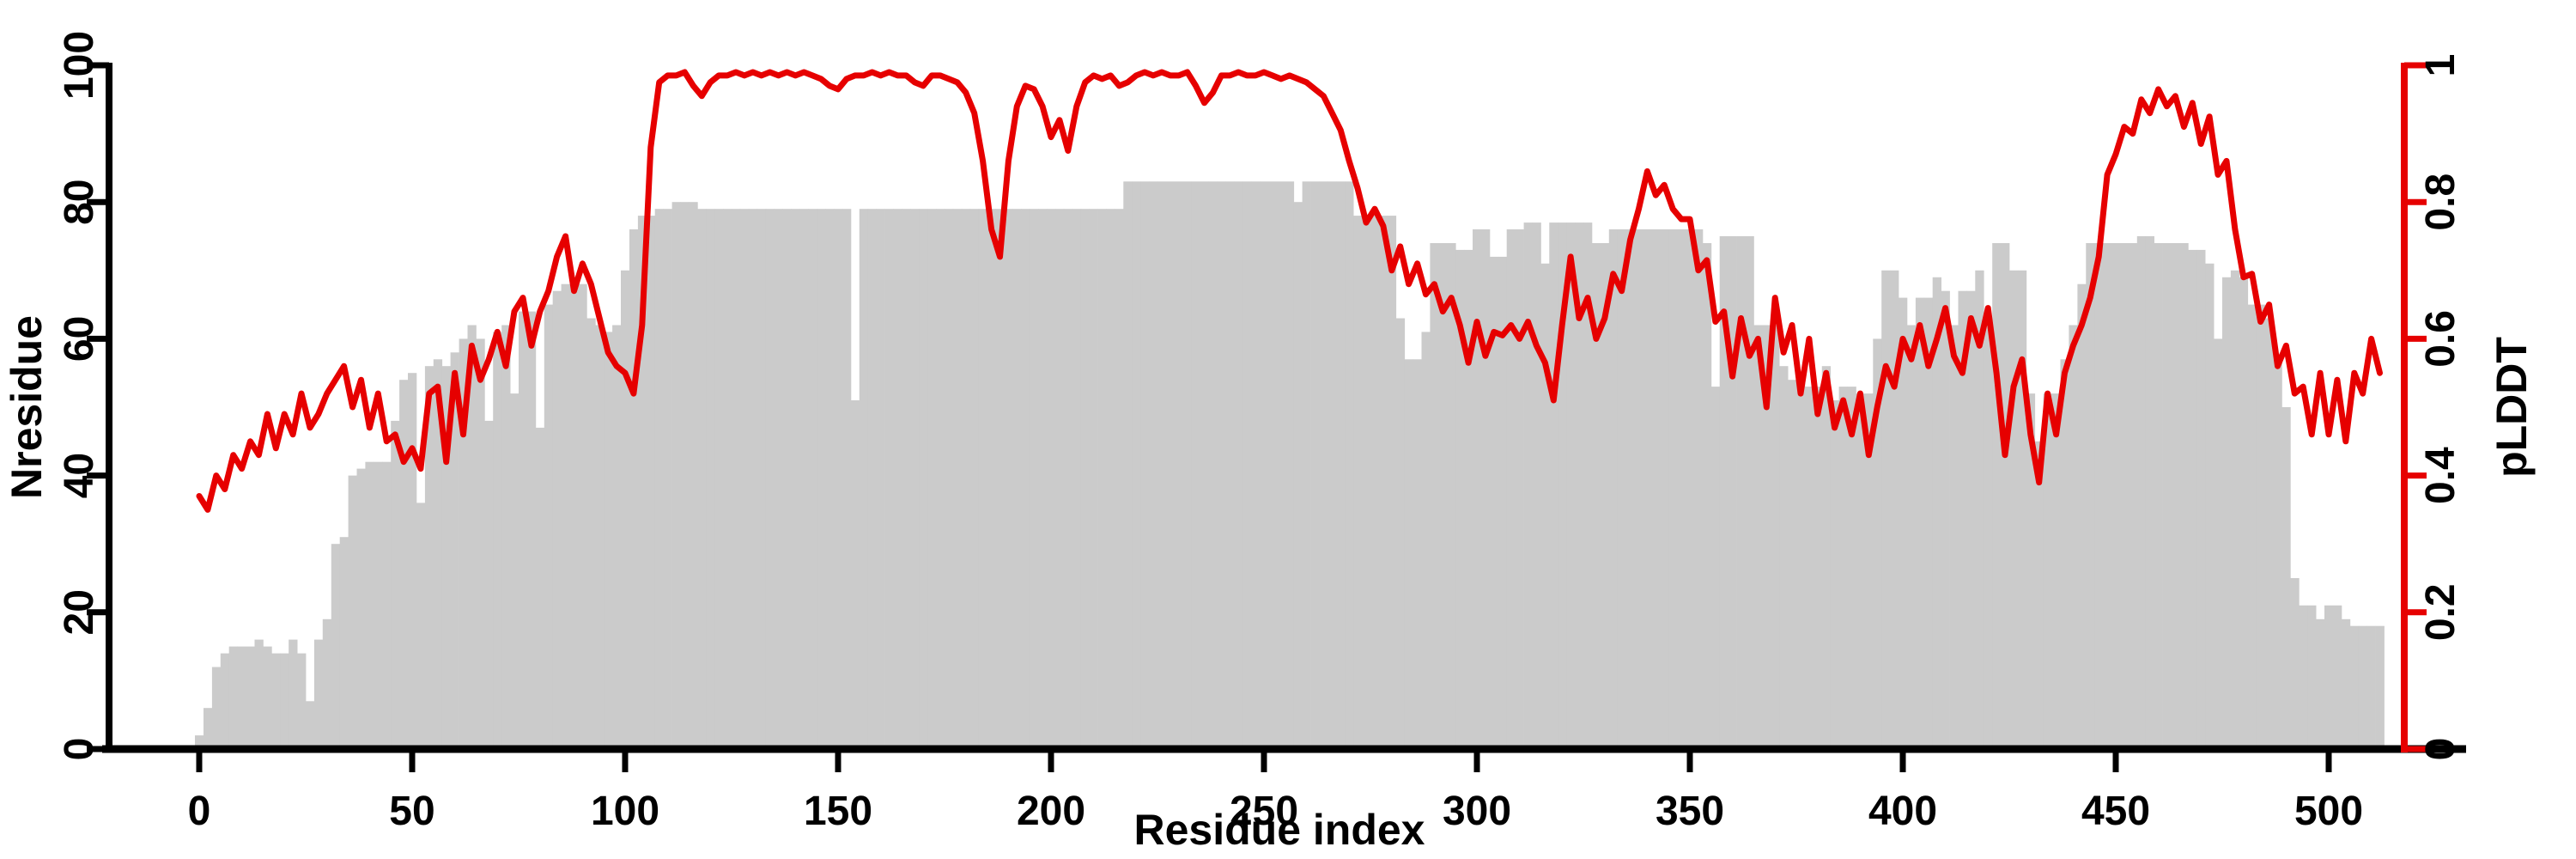  What do you see at coordinates (2441, 65) in the screenshot?
I see `y-right-tick-label: 1` at bounding box center [2441, 65].